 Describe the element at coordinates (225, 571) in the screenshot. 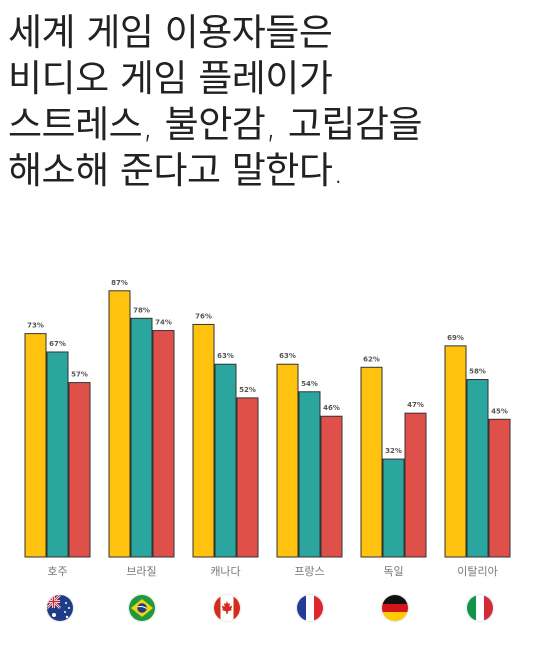

I see `category-label: 캐나다` at that location.